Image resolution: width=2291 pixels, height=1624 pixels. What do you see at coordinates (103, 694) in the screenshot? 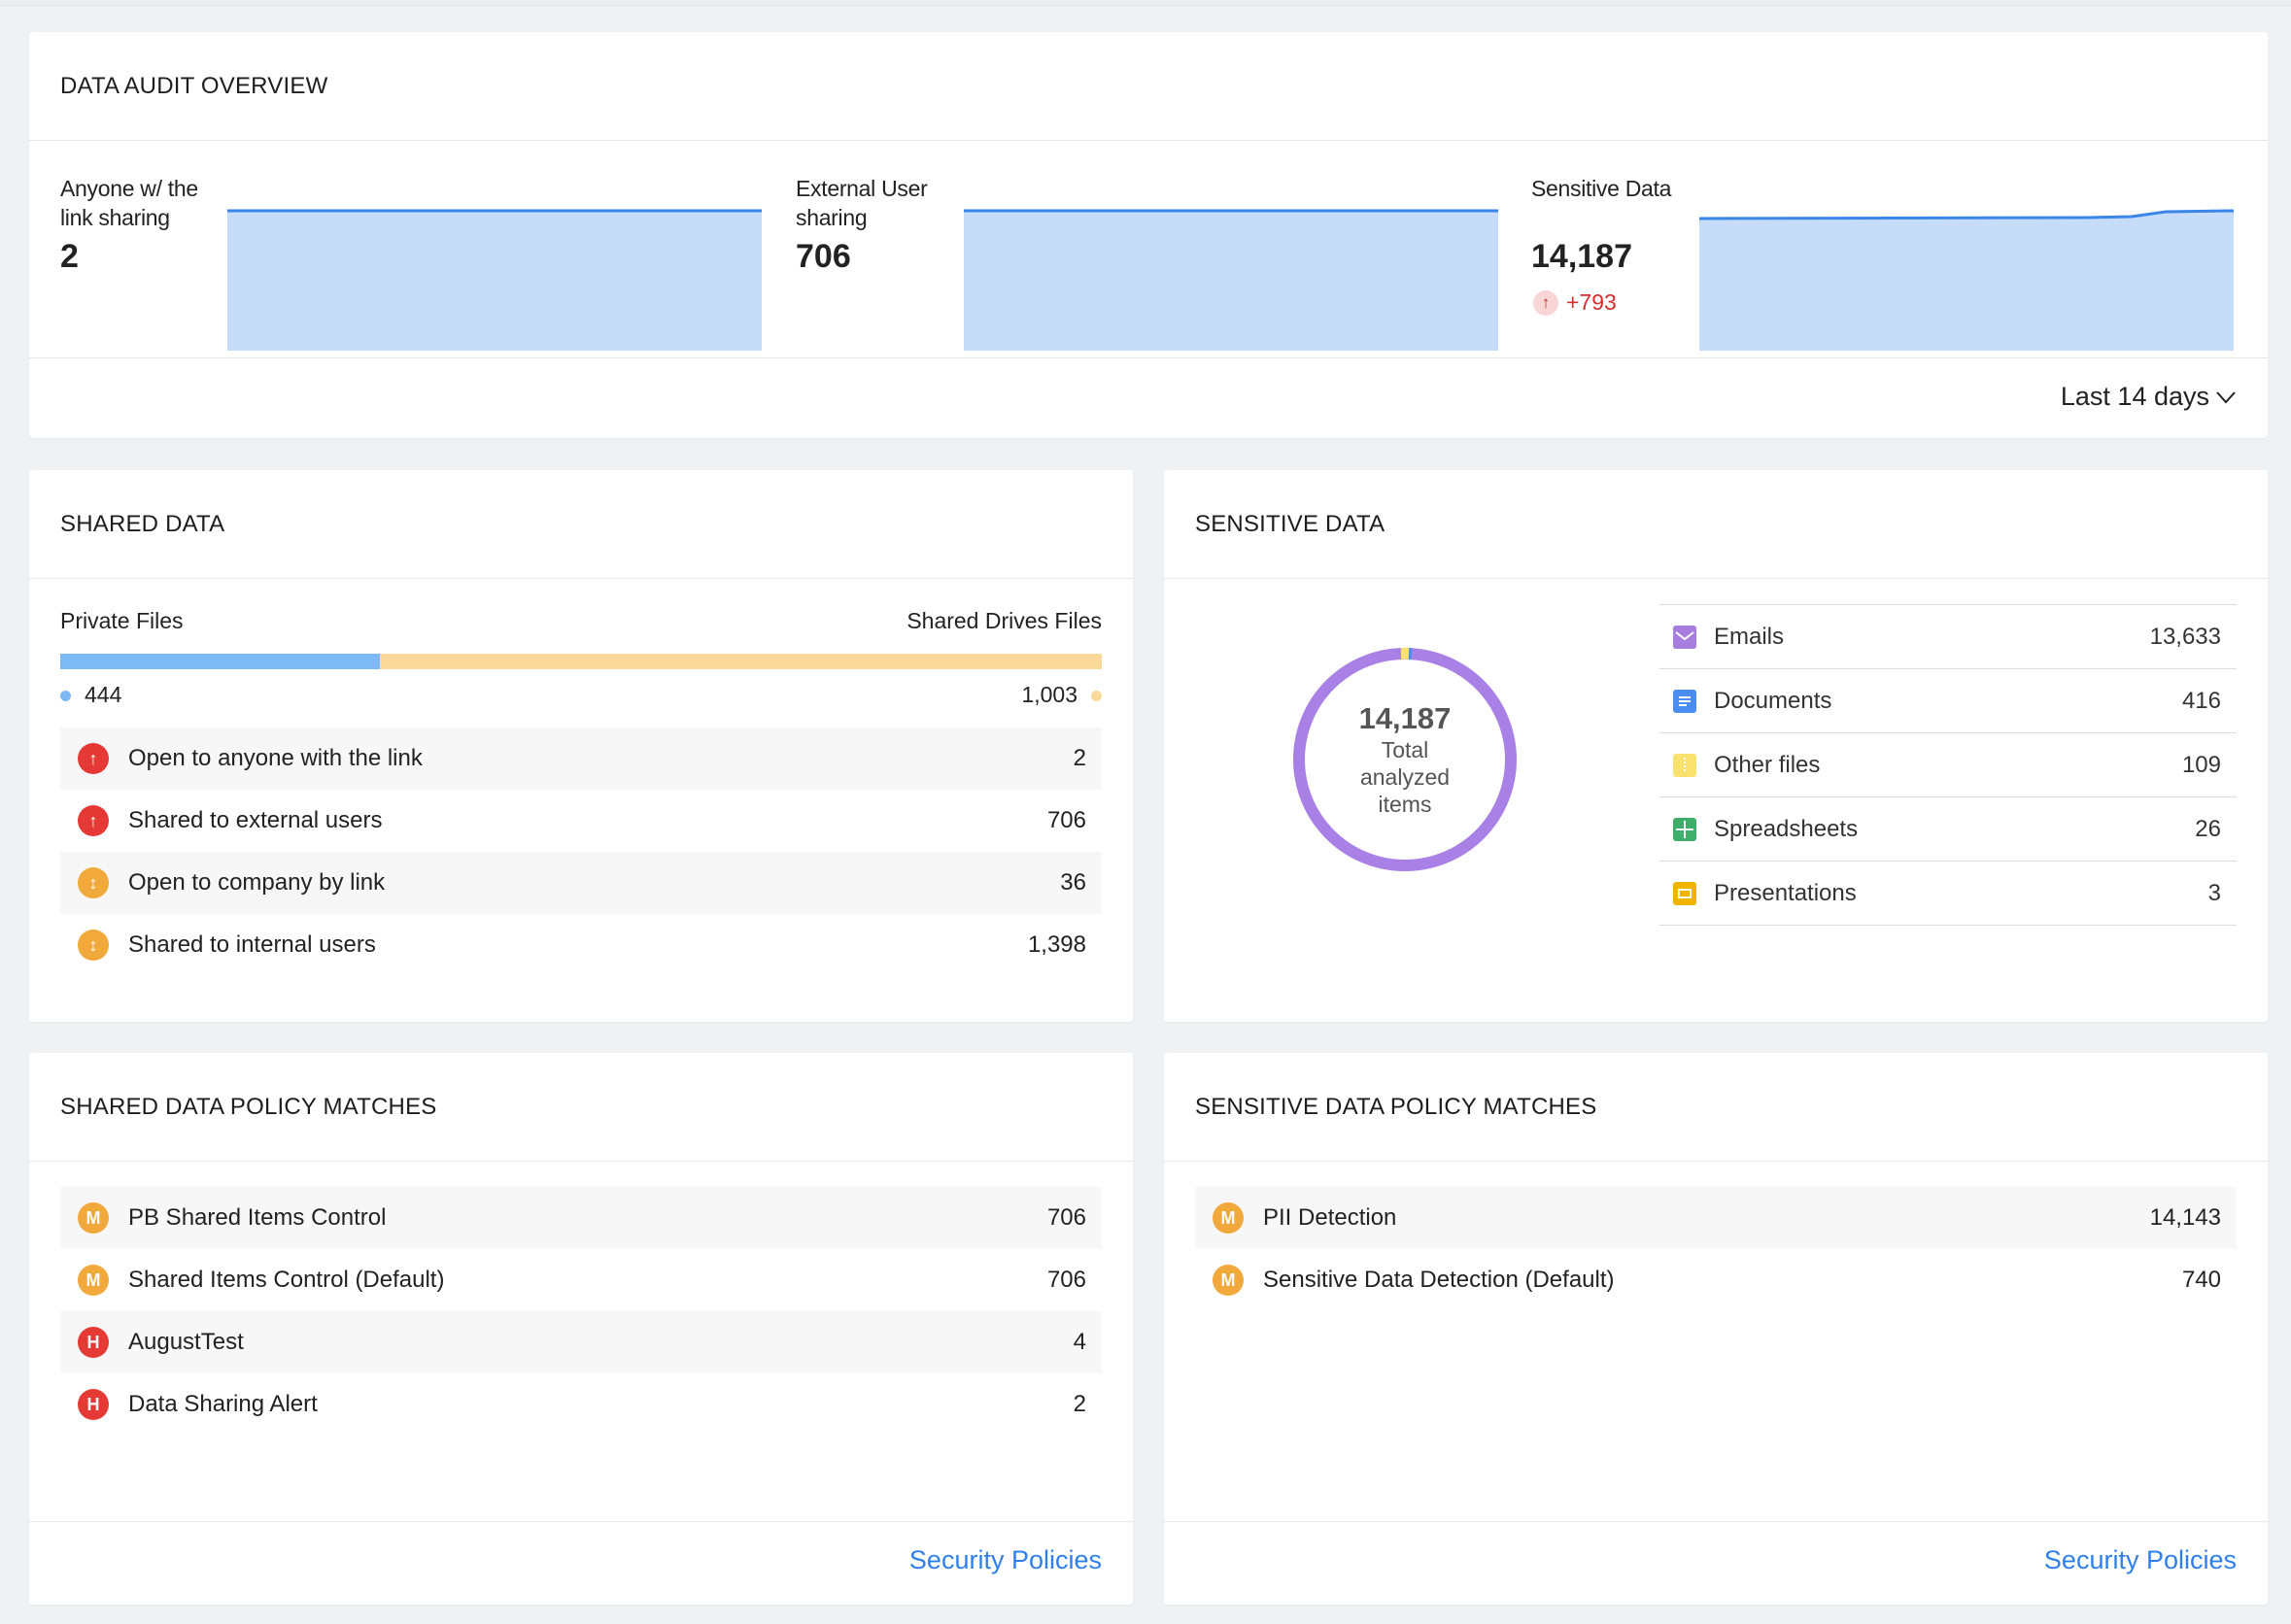
I see `private-files-value: 444` at bounding box center [103, 694].